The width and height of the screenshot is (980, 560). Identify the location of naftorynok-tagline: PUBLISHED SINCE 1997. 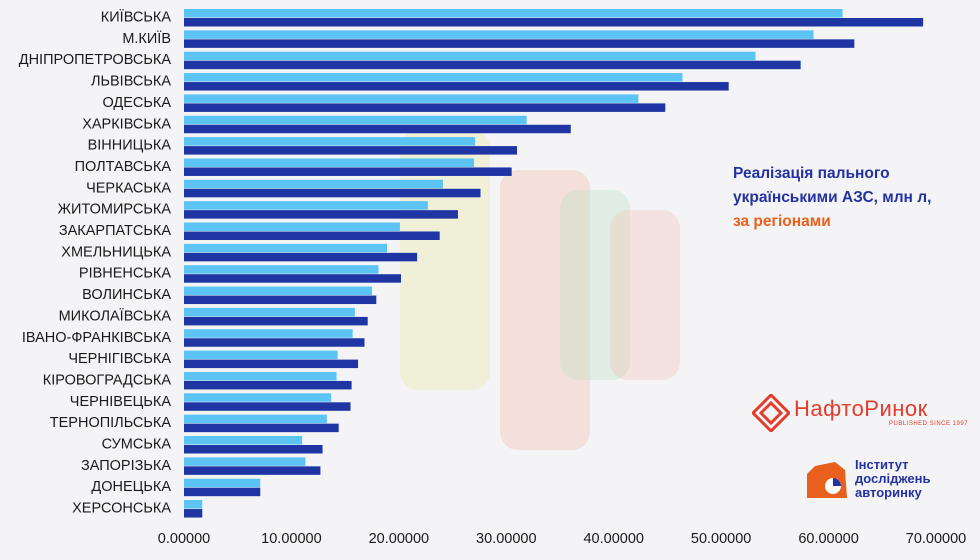
(929, 424).